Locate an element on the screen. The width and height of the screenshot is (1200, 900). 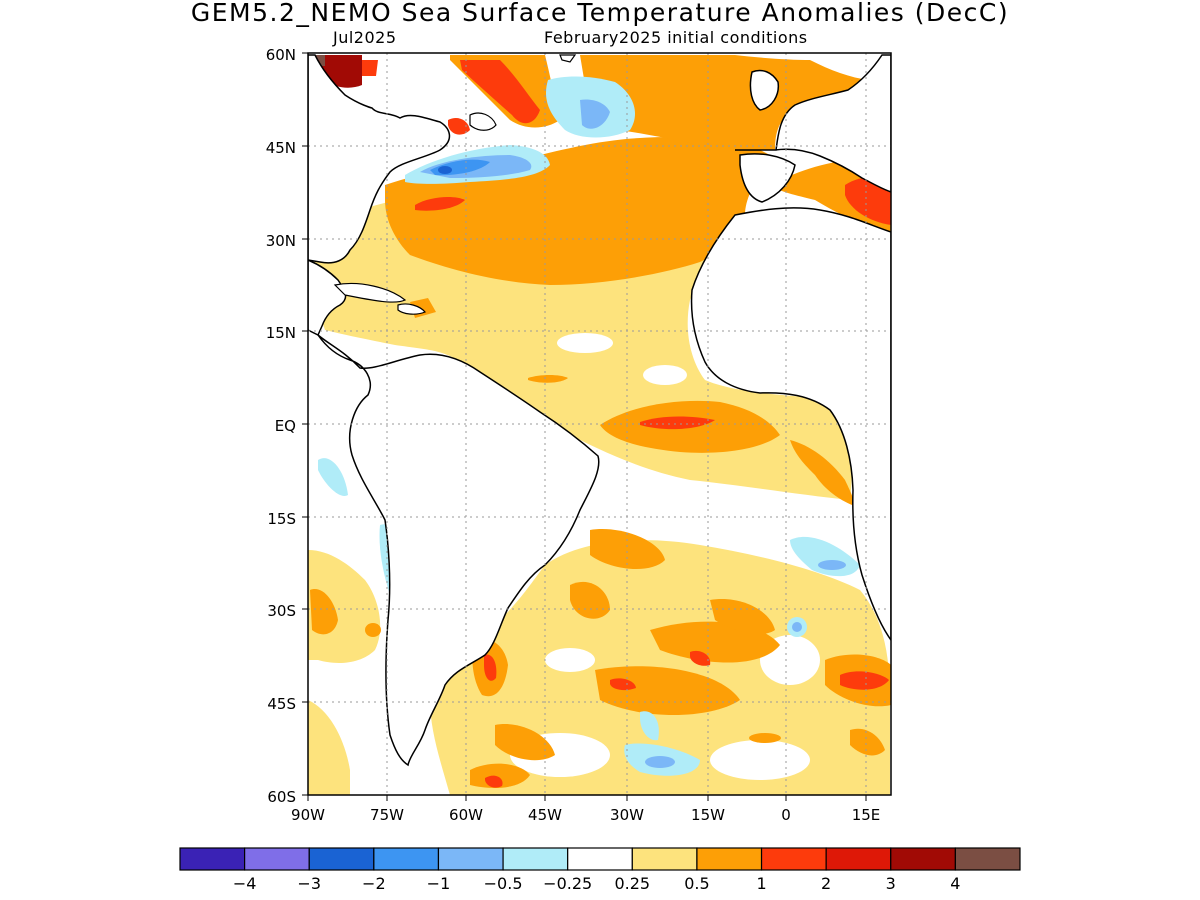
anomaly-region-orange-brazil-north is located at coordinates (548, 379).